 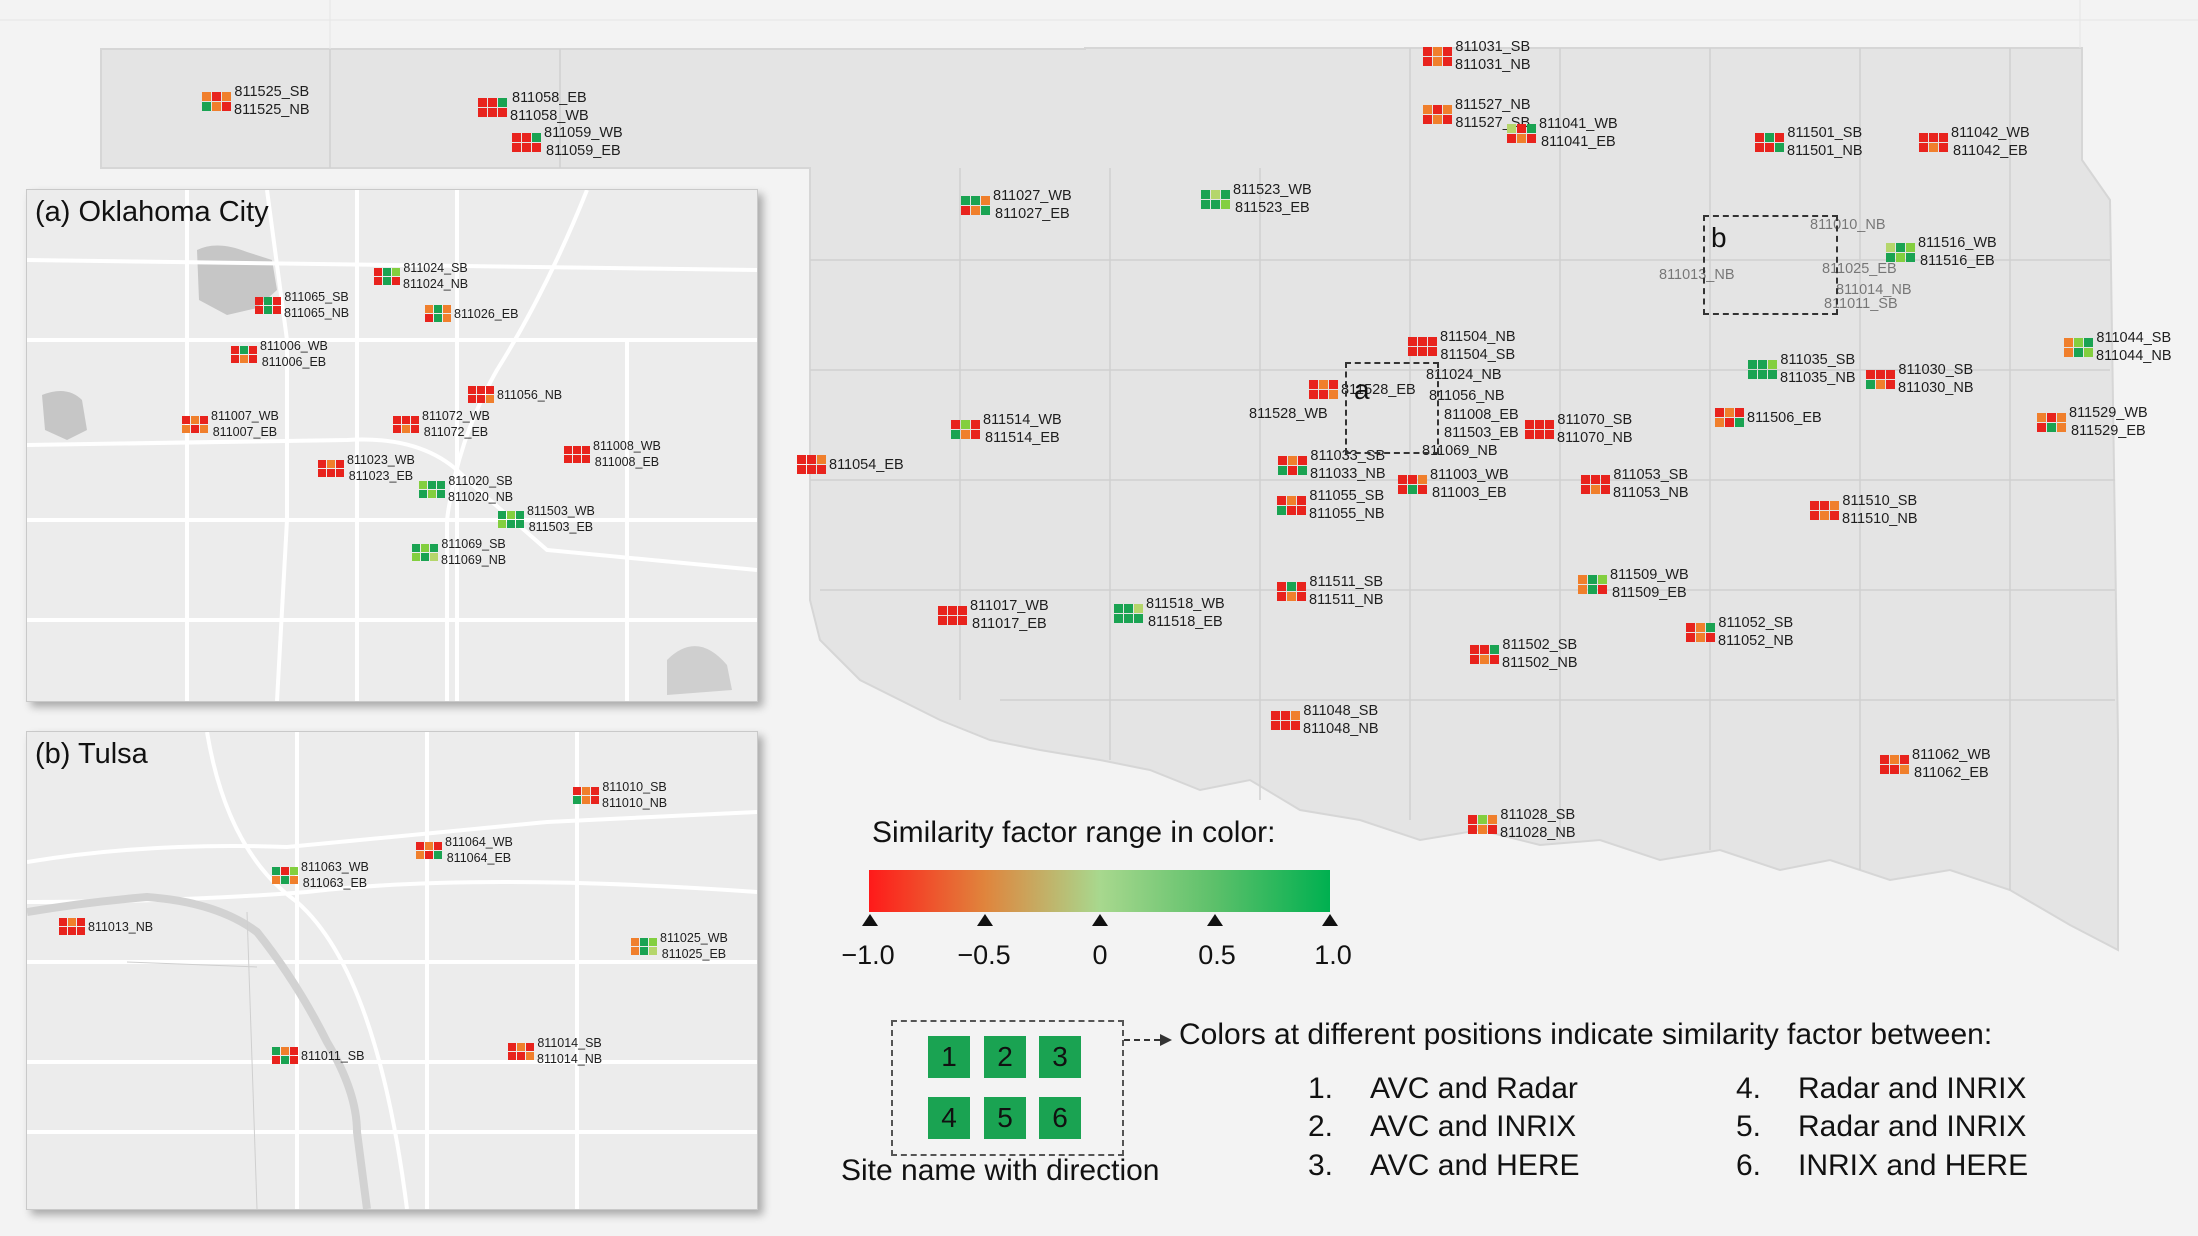 I want to click on site-labels: 811525_SB 811525_NB, so click(x=272, y=101).